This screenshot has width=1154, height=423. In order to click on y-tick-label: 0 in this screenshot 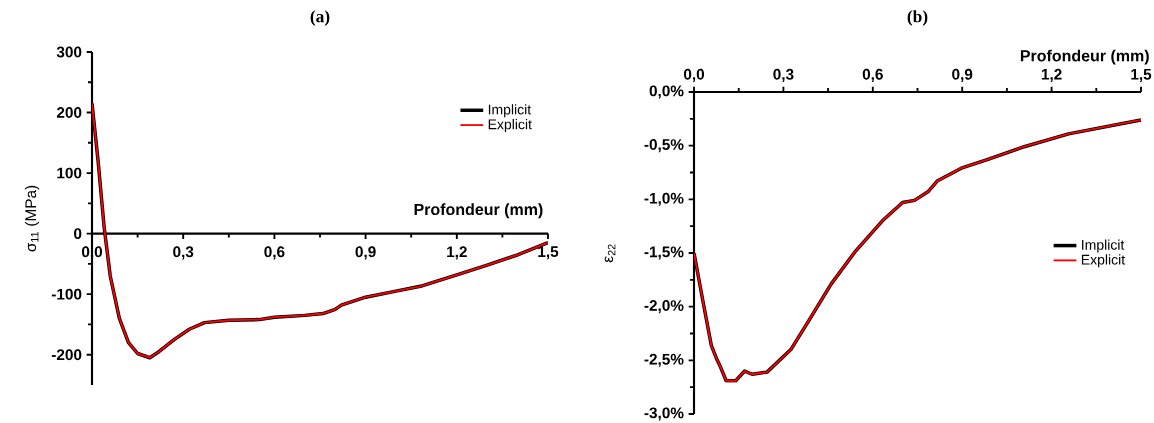, I will do `click(78, 234)`.